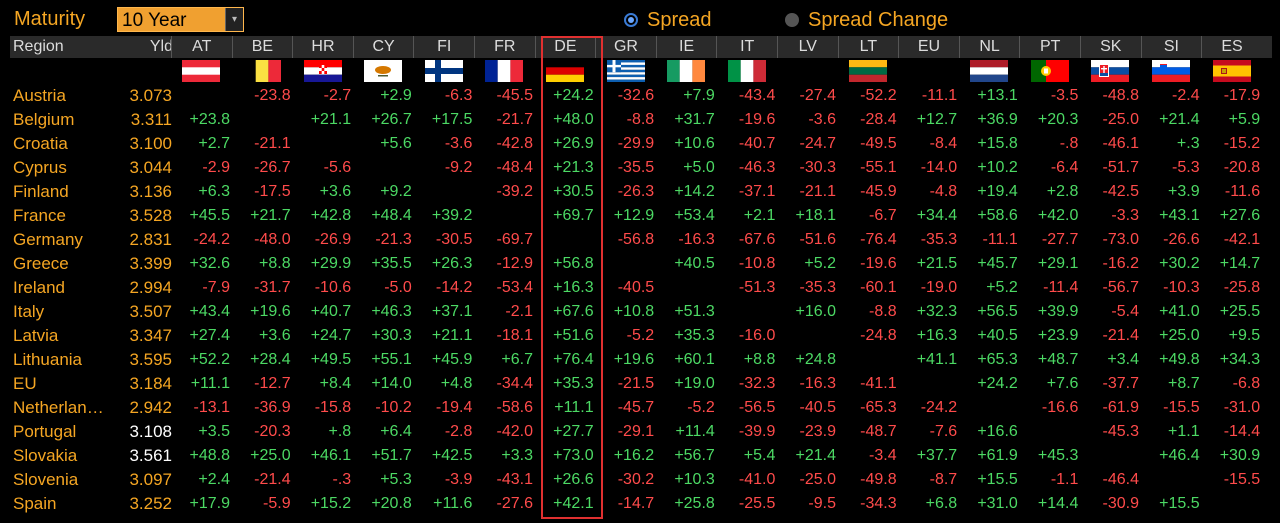 The image size is (1280, 523). Describe the element at coordinates (1171, 47) in the screenshot. I see `column-header-si: SI` at that location.